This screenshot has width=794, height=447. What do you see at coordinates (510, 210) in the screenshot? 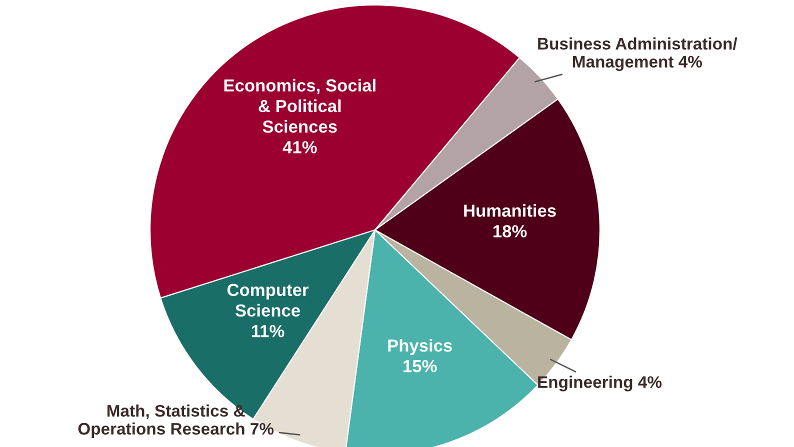
I see `slice-label: Humanities` at bounding box center [510, 210].